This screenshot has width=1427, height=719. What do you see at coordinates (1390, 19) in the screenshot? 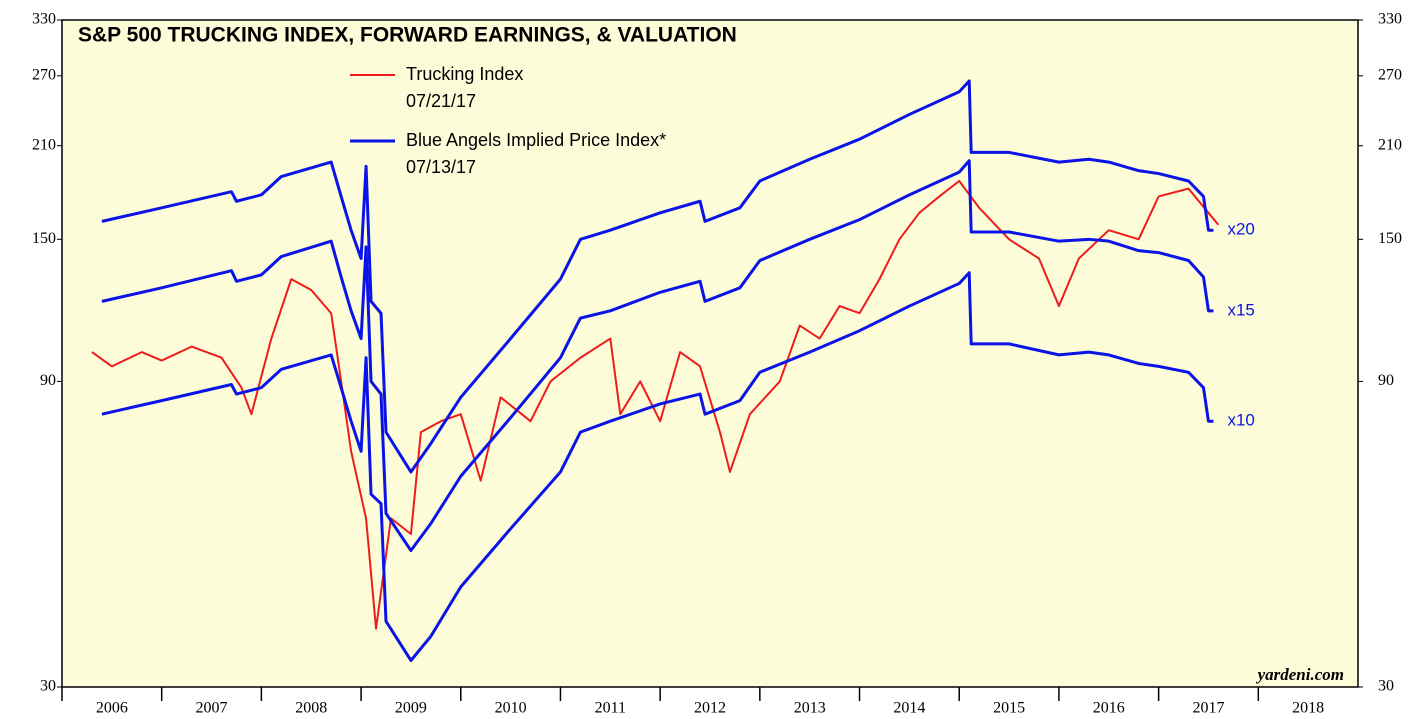
I see `y2-tick-label: 330` at bounding box center [1390, 19].